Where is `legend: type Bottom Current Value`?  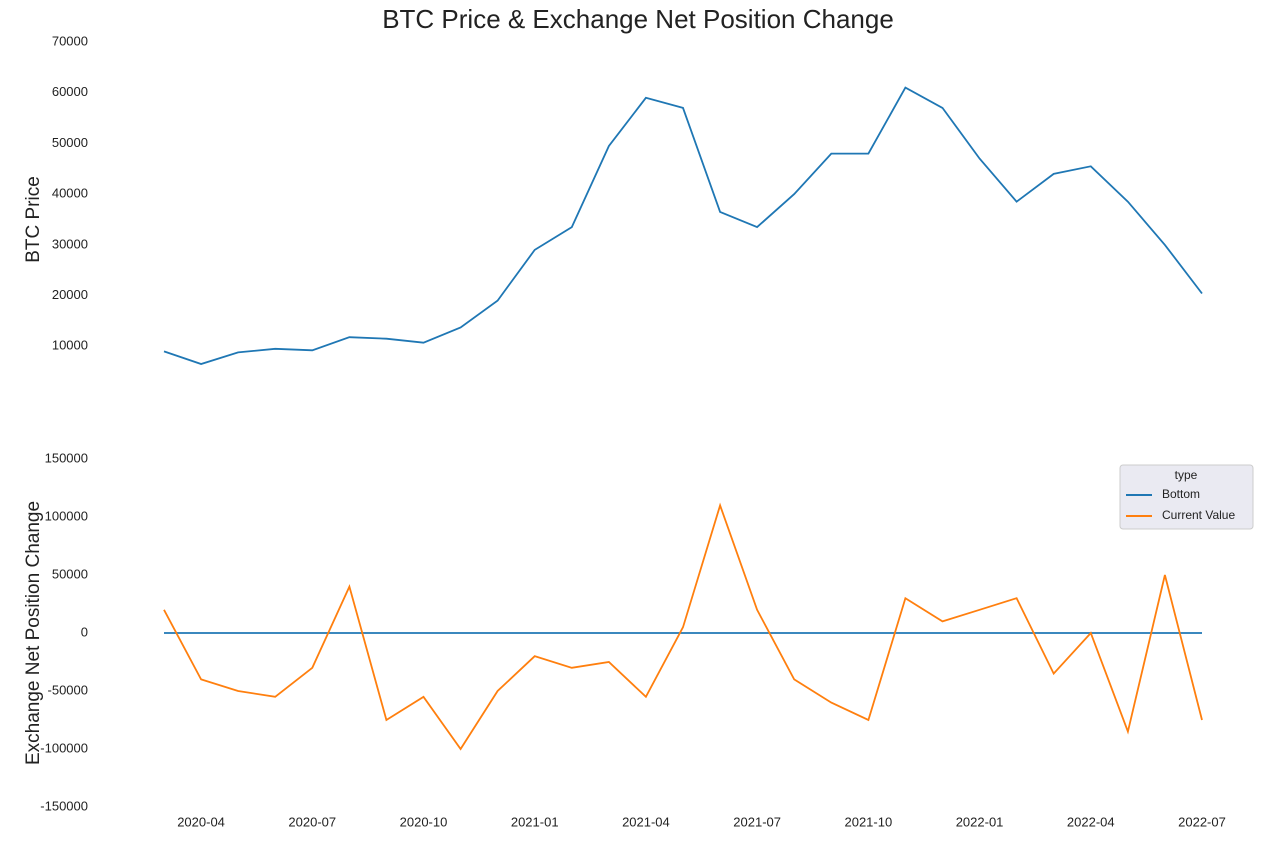
legend: type Bottom Current Value is located at coordinates (1186, 497).